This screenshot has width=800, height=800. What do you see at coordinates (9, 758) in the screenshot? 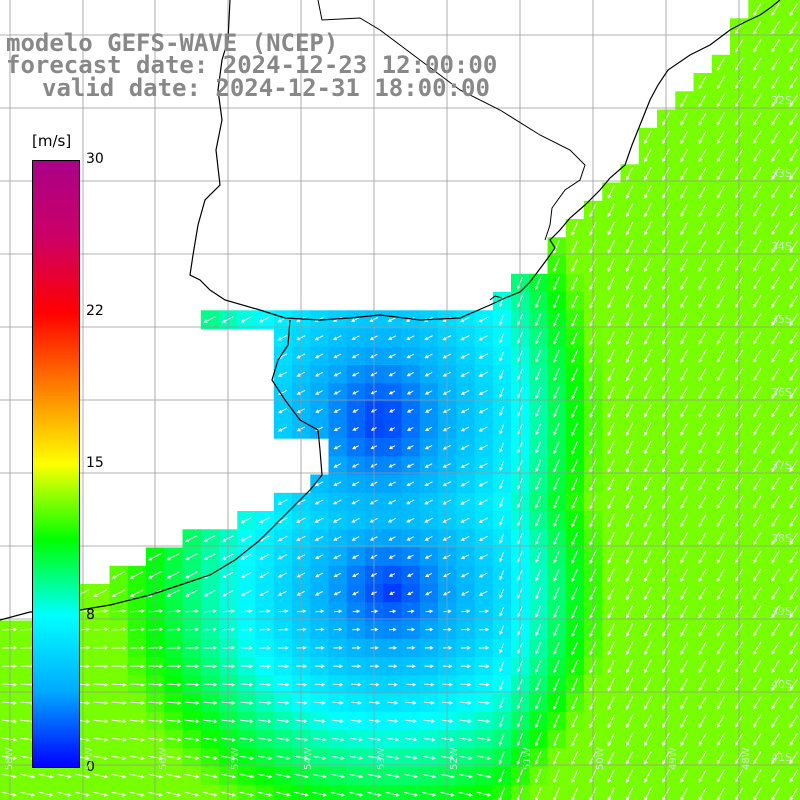
I see `lon-label-58w: 58W` at bounding box center [9, 758].